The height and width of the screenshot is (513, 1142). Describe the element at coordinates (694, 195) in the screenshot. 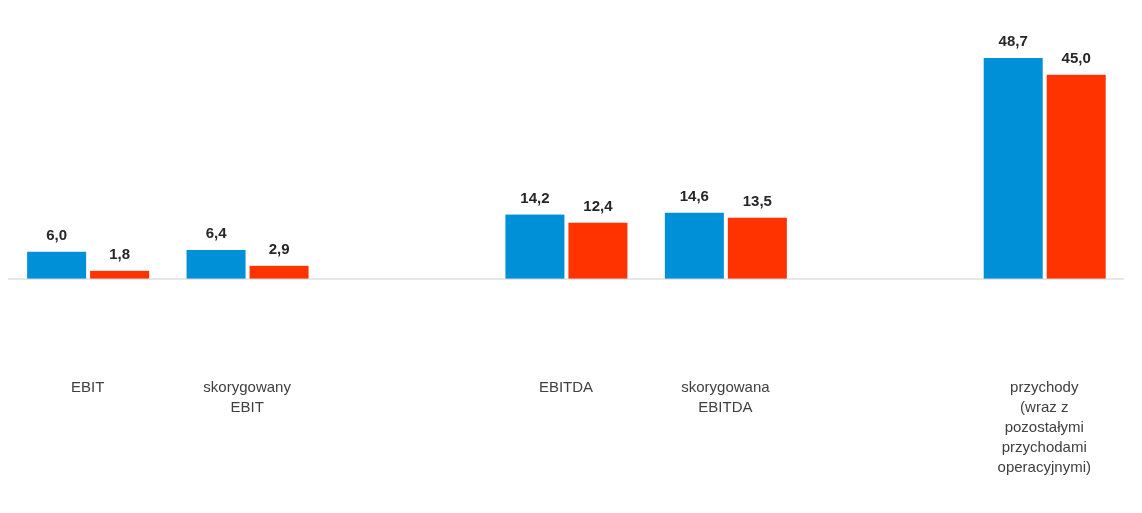

I see `data-label: 14,6` at that location.